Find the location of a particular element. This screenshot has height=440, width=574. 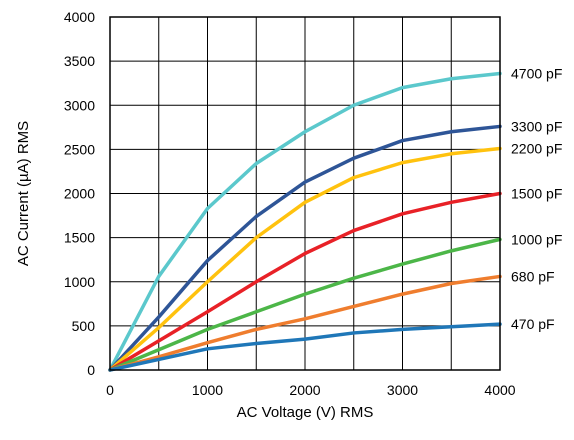

y-tick-label: 3500 is located at coordinates (79, 61).